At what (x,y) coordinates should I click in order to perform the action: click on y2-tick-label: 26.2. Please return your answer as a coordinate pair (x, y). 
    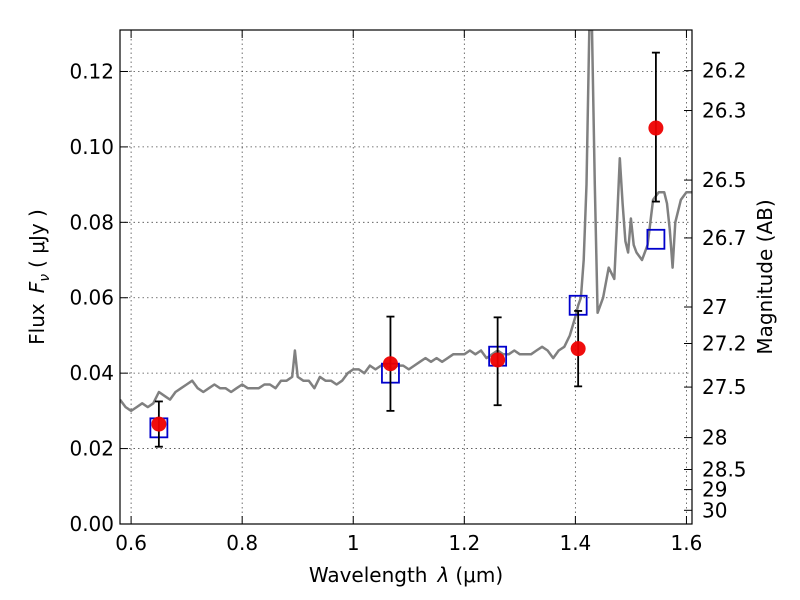
    Looking at the image, I should click on (724, 71).